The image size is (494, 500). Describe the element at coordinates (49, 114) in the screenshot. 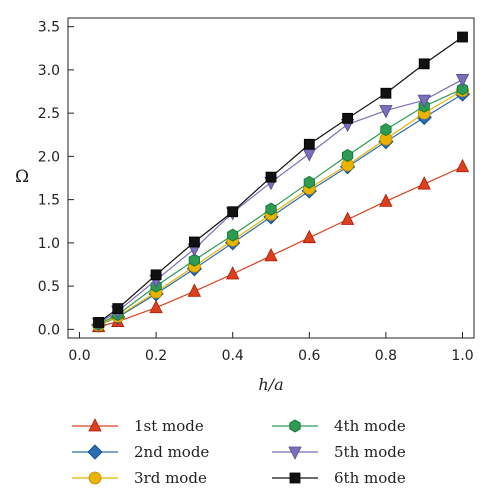

I see `y-tick-label: 2.5` at that location.